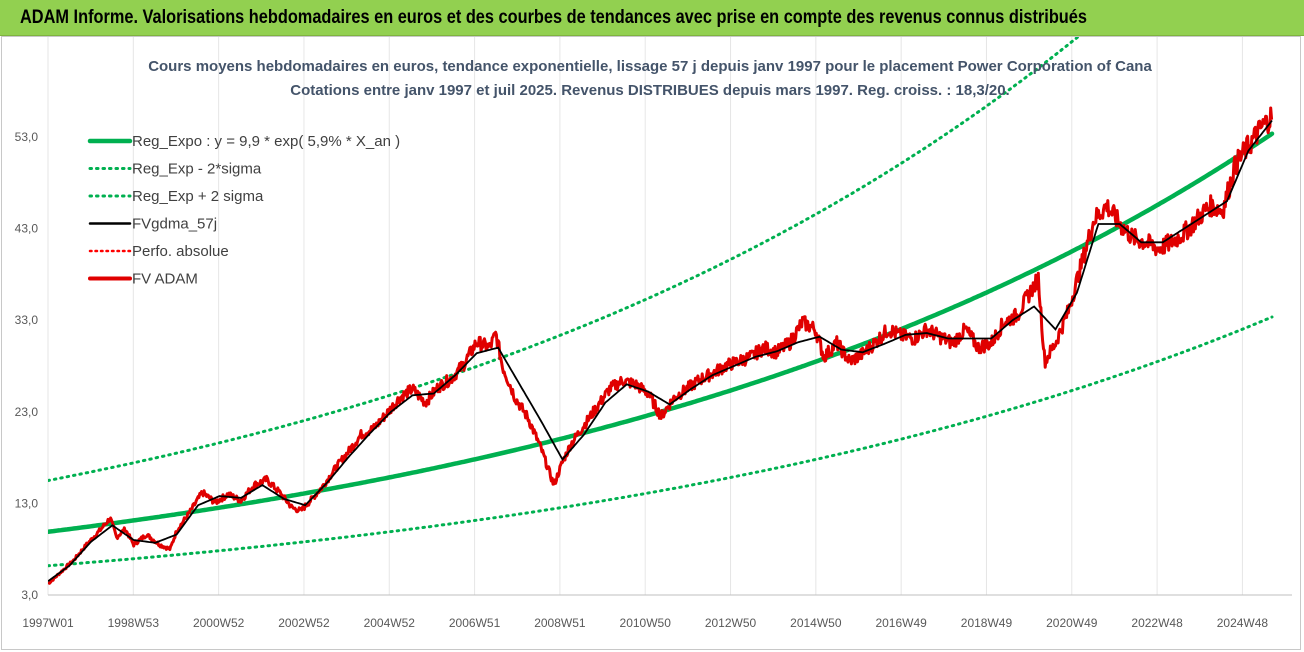 Image resolution: width=1304 pixels, height=652 pixels. I want to click on x-tick-label: 2008W51, so click(560, 623).